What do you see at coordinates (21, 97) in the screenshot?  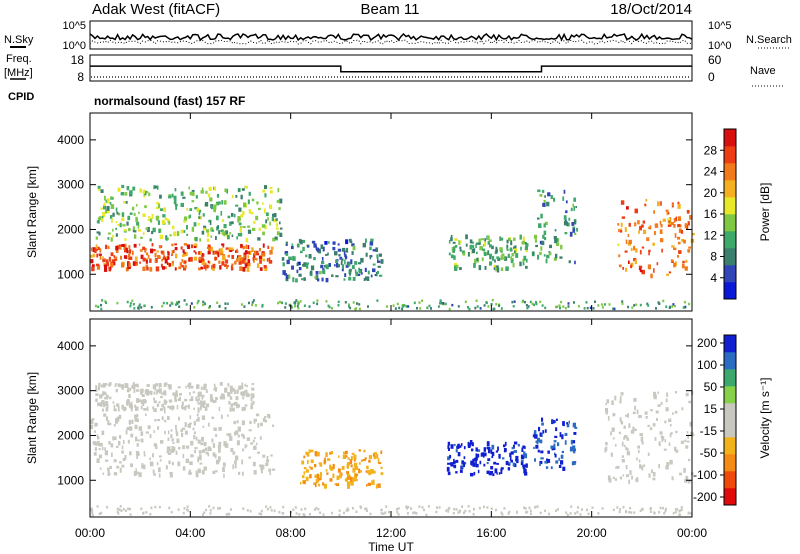 I see `cpid-label: CPID` at bounding box center [21, 97].